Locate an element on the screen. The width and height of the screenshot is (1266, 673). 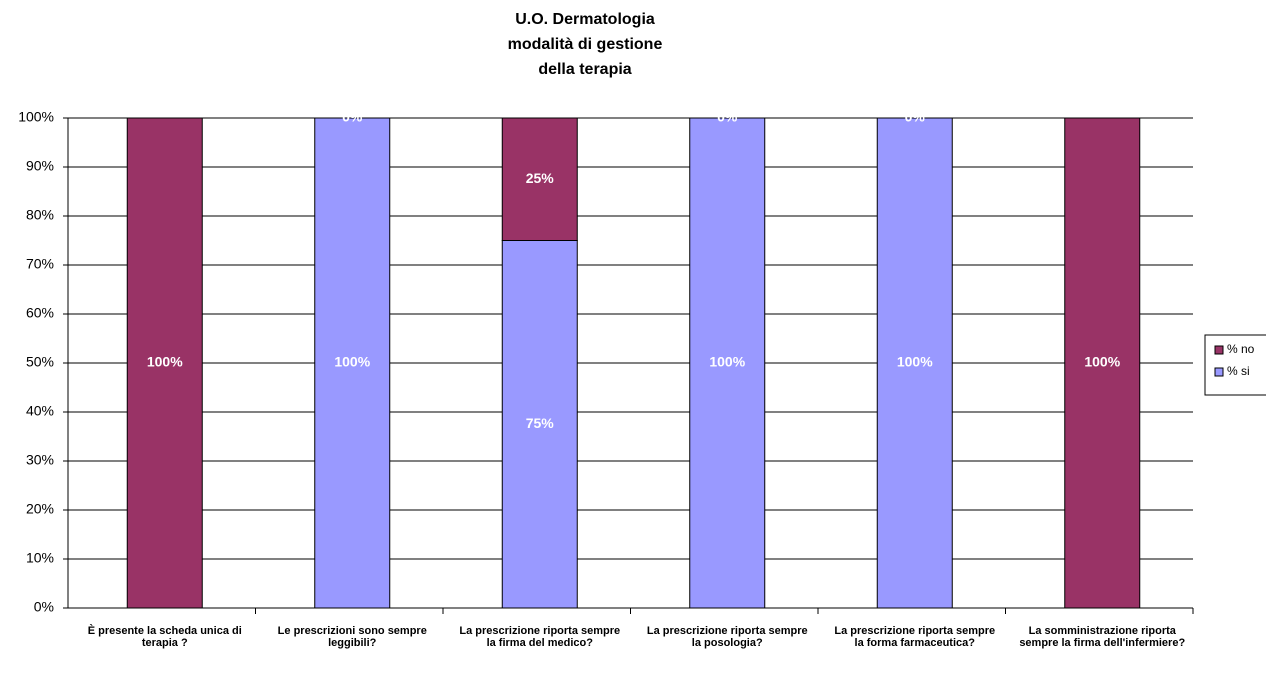
y-tick-label: 80% is located at coordinates (40, 215).